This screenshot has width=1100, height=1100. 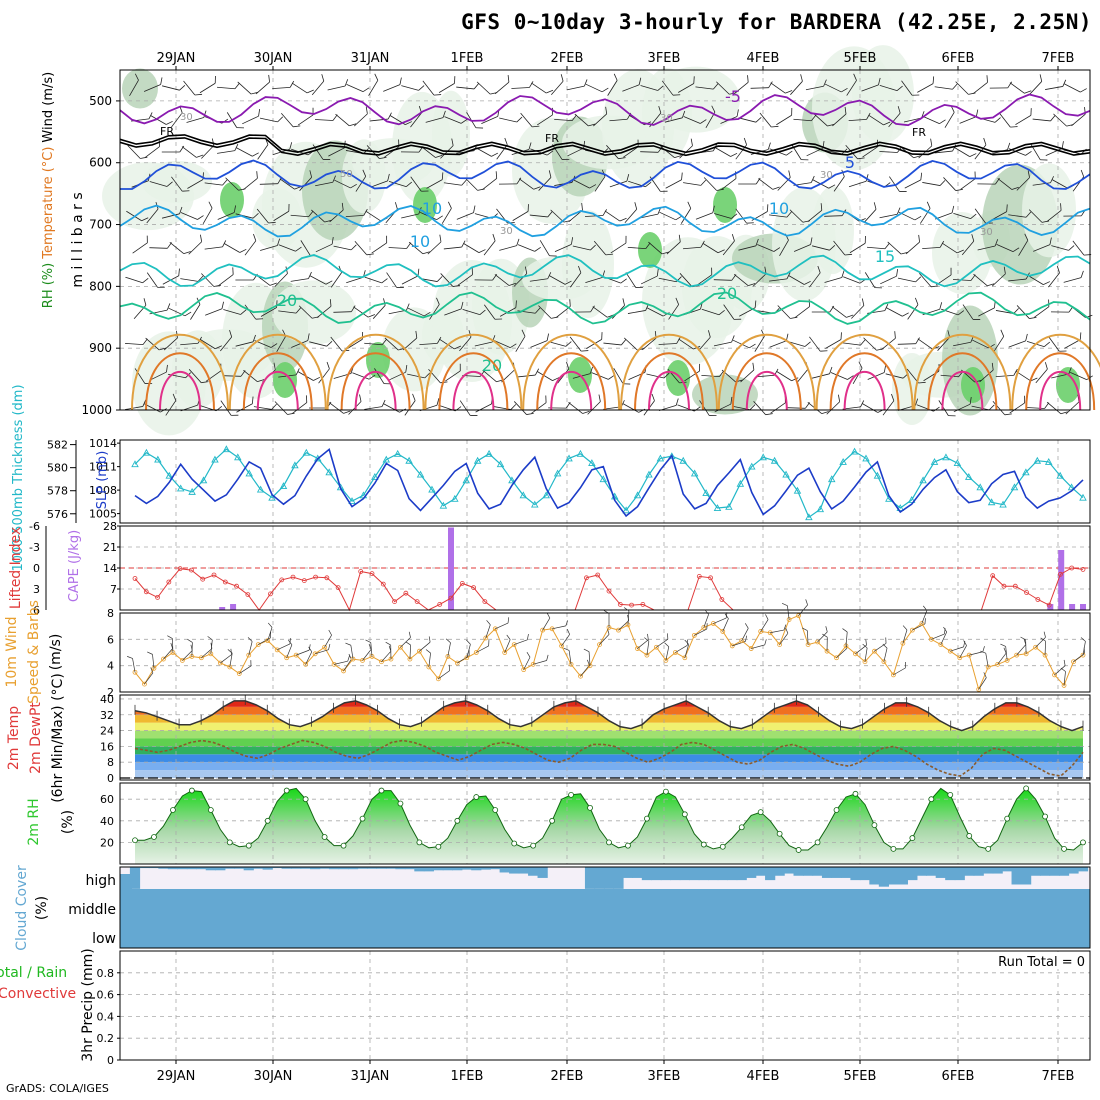 I want to click on temperature-contour-label: -5, so click(x=733, y=96).